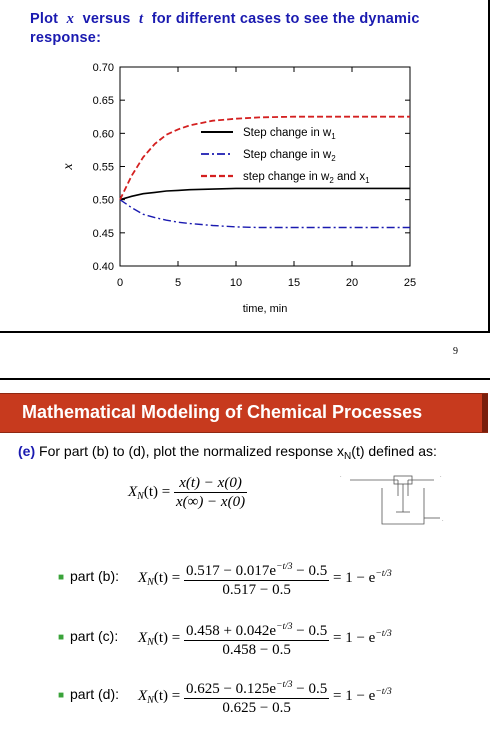 The height and width of the screenshot is (743, 490). What do you see at coordinates (256, 590) in the screenshot?
I see `part-denominator: 0.517 − 0.5` at bounding box center [256, 590].